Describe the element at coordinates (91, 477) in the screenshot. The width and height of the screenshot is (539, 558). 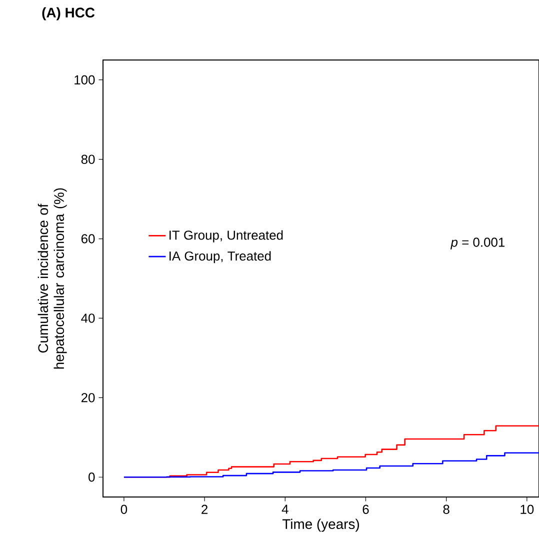
I see `y-tick-label: 0` at that location.